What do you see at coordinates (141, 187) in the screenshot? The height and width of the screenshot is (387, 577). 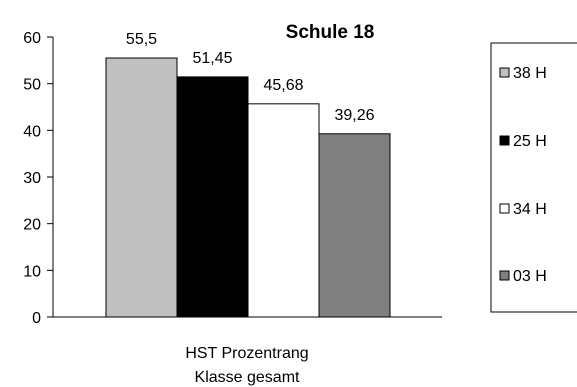 I see `bar-38-h` at bounding box center [141, 187].